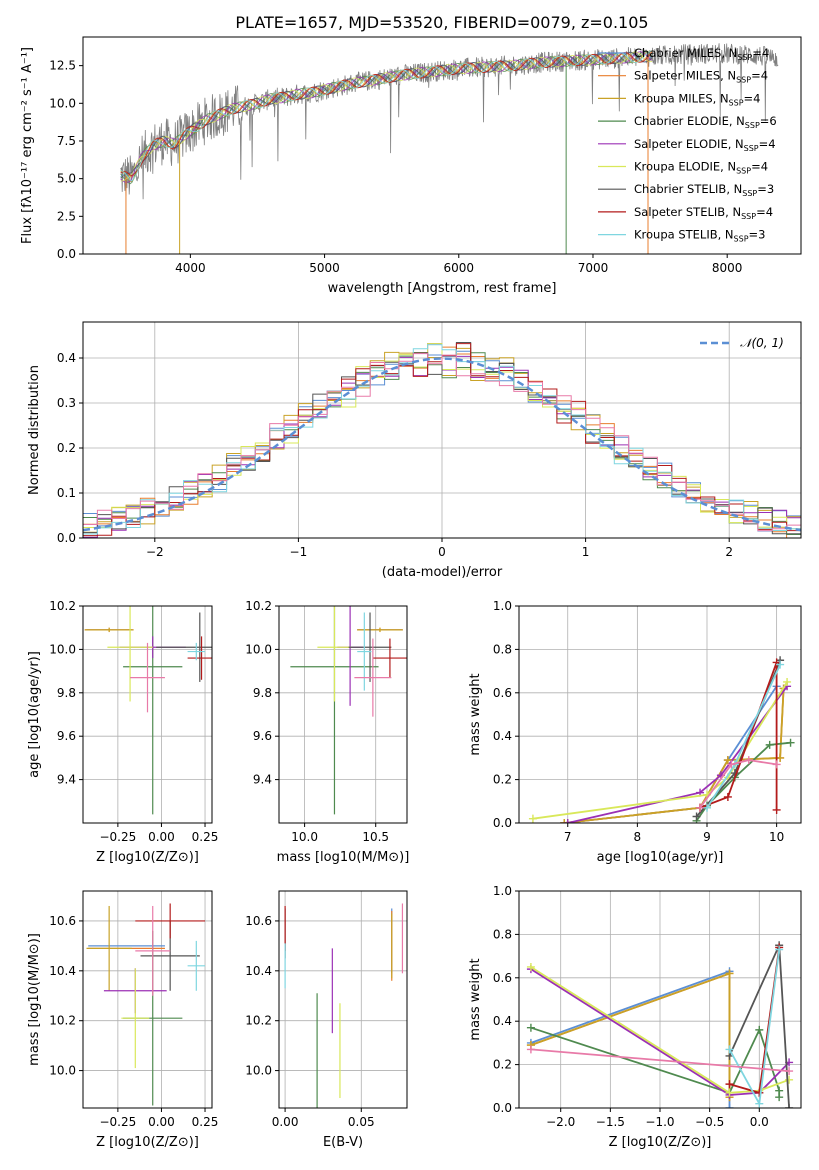  What do you see at coordinates (375, 837) in the screenshot?
I see `x-tick-label: 10.5` at bounding box center [375, 837].